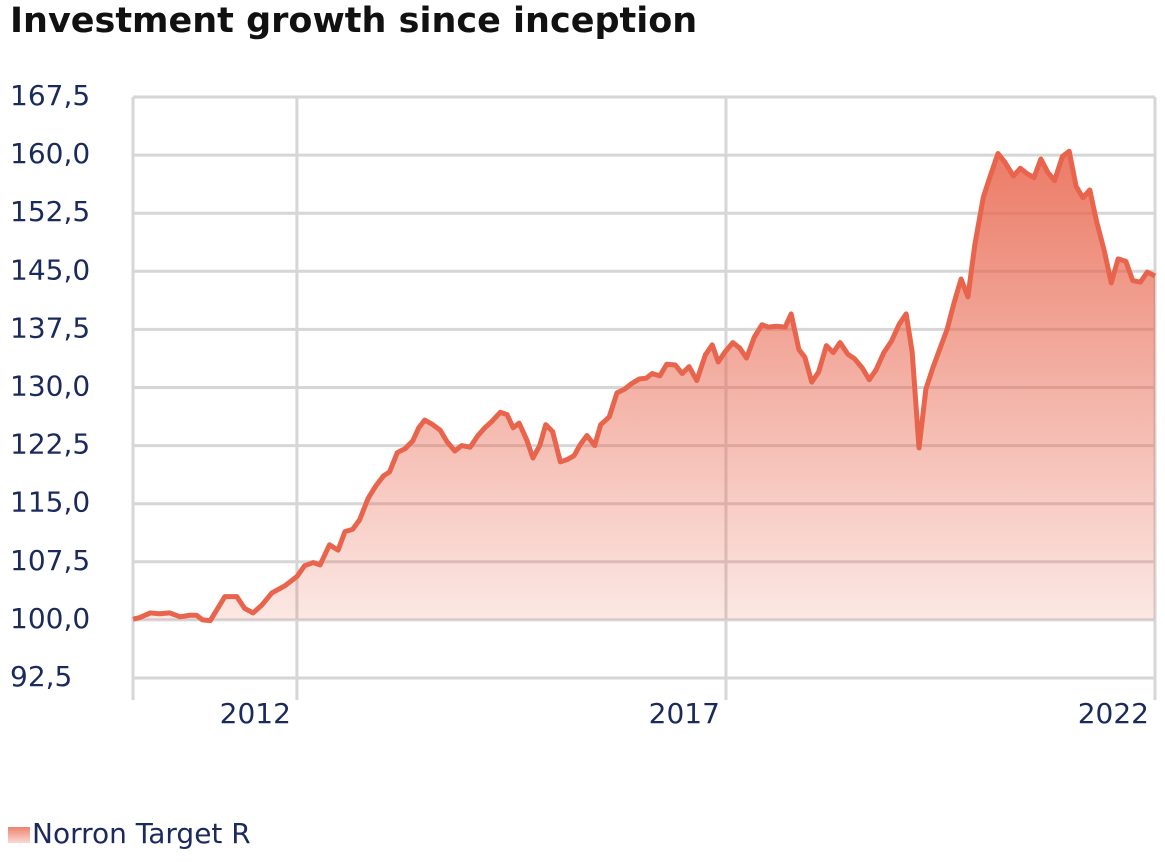 This screenshot has height=862, width=1165. I want to click on y-tick-label: 107,5, so click(50, 560).